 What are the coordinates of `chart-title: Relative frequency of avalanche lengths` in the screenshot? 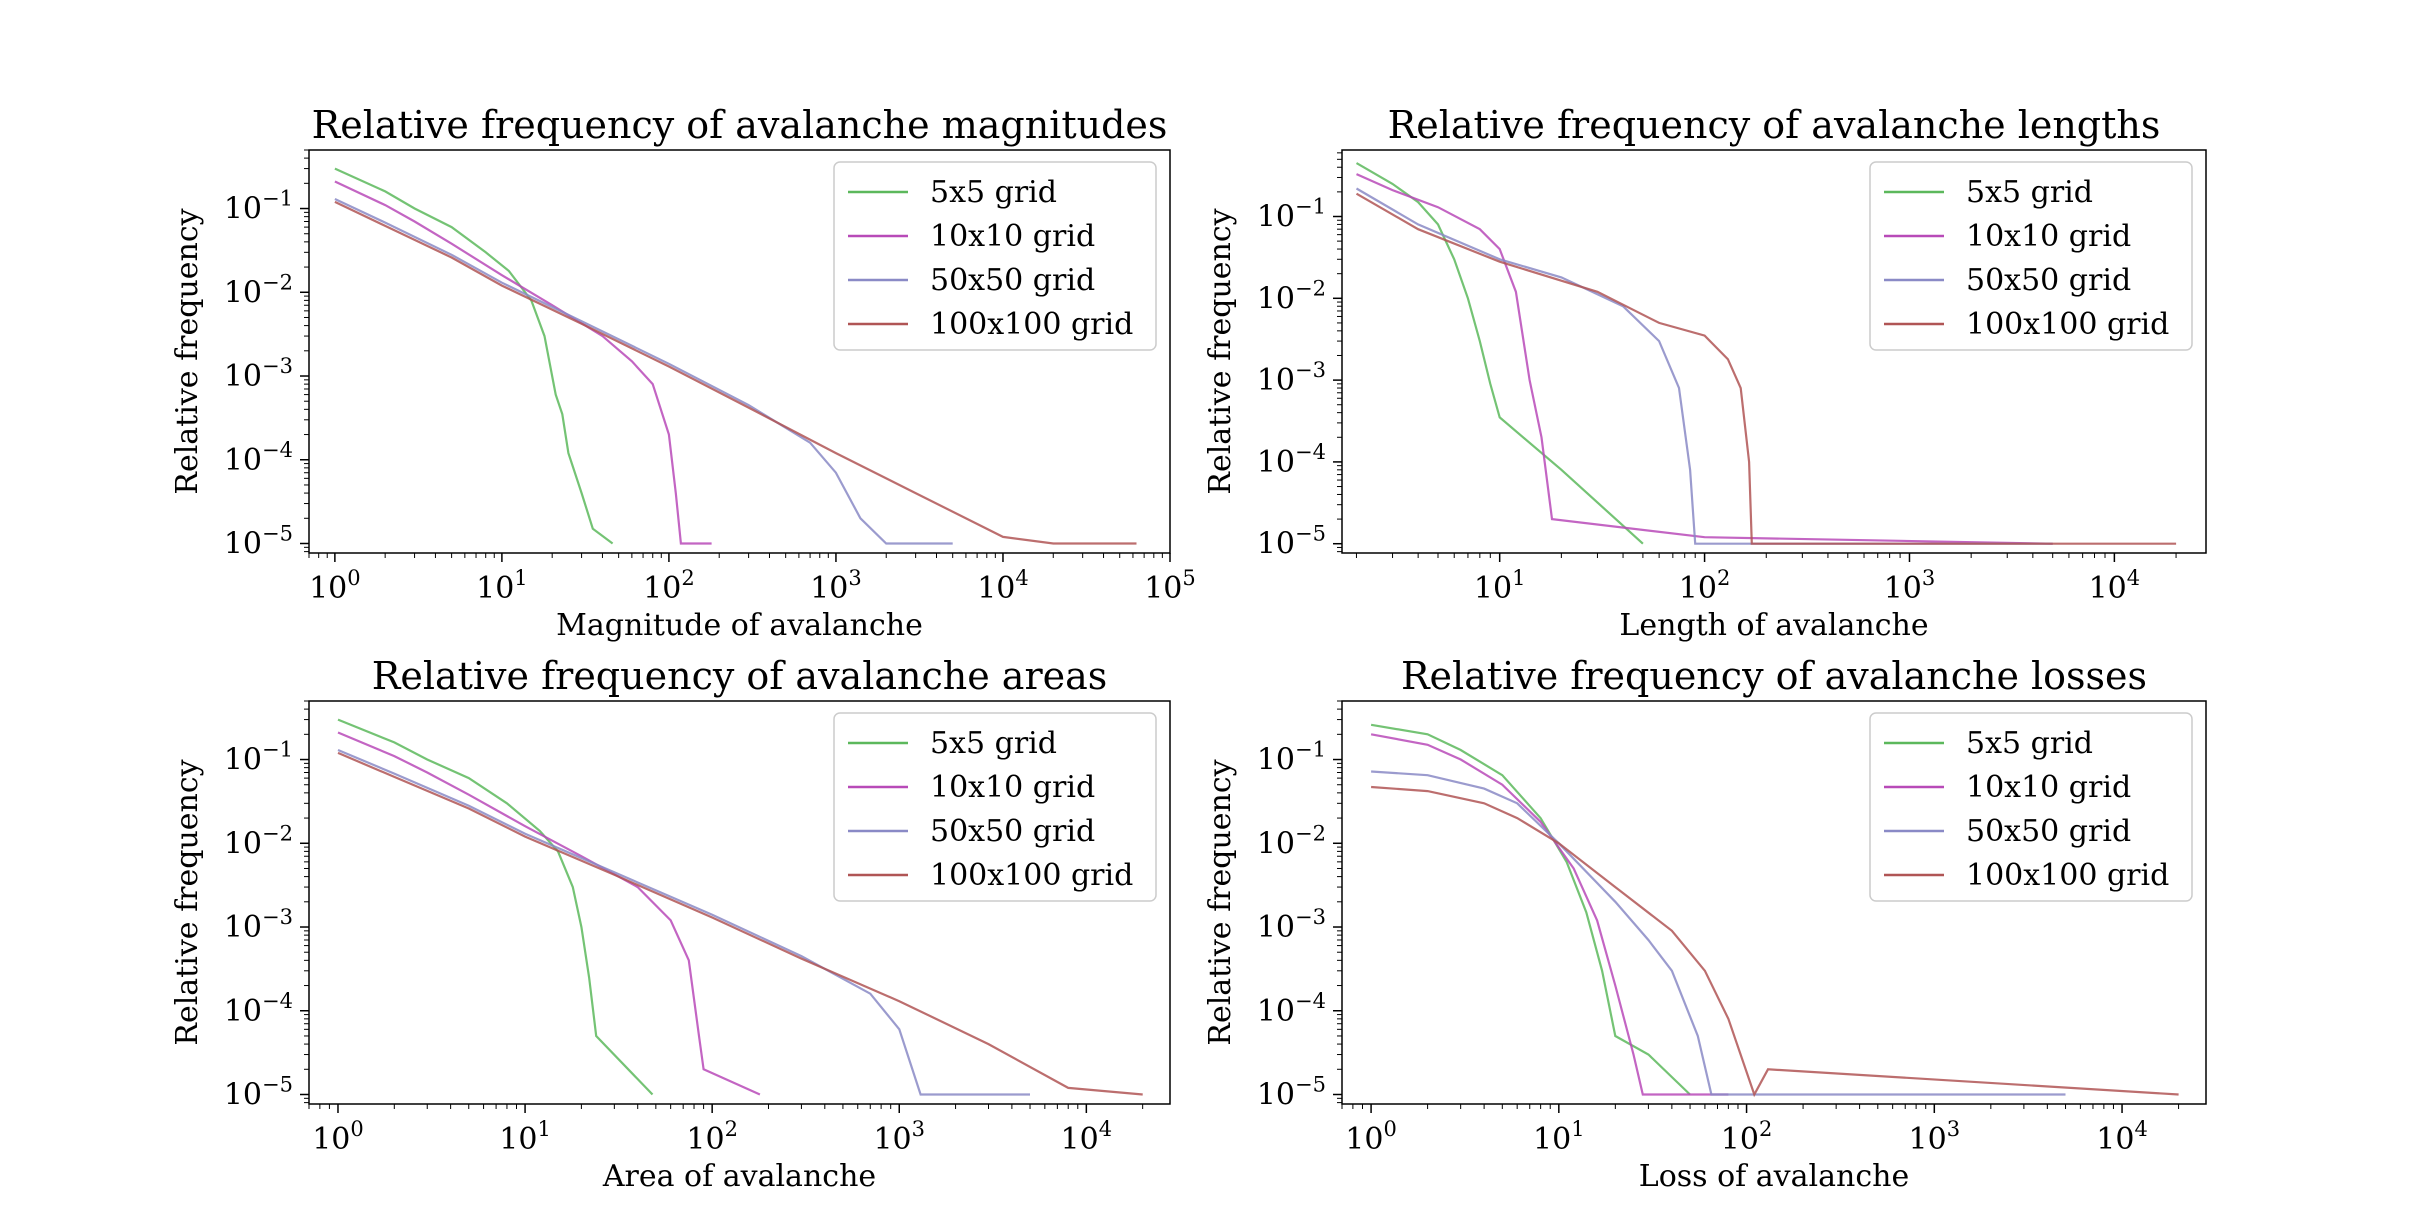 It's located at (1774, 125).